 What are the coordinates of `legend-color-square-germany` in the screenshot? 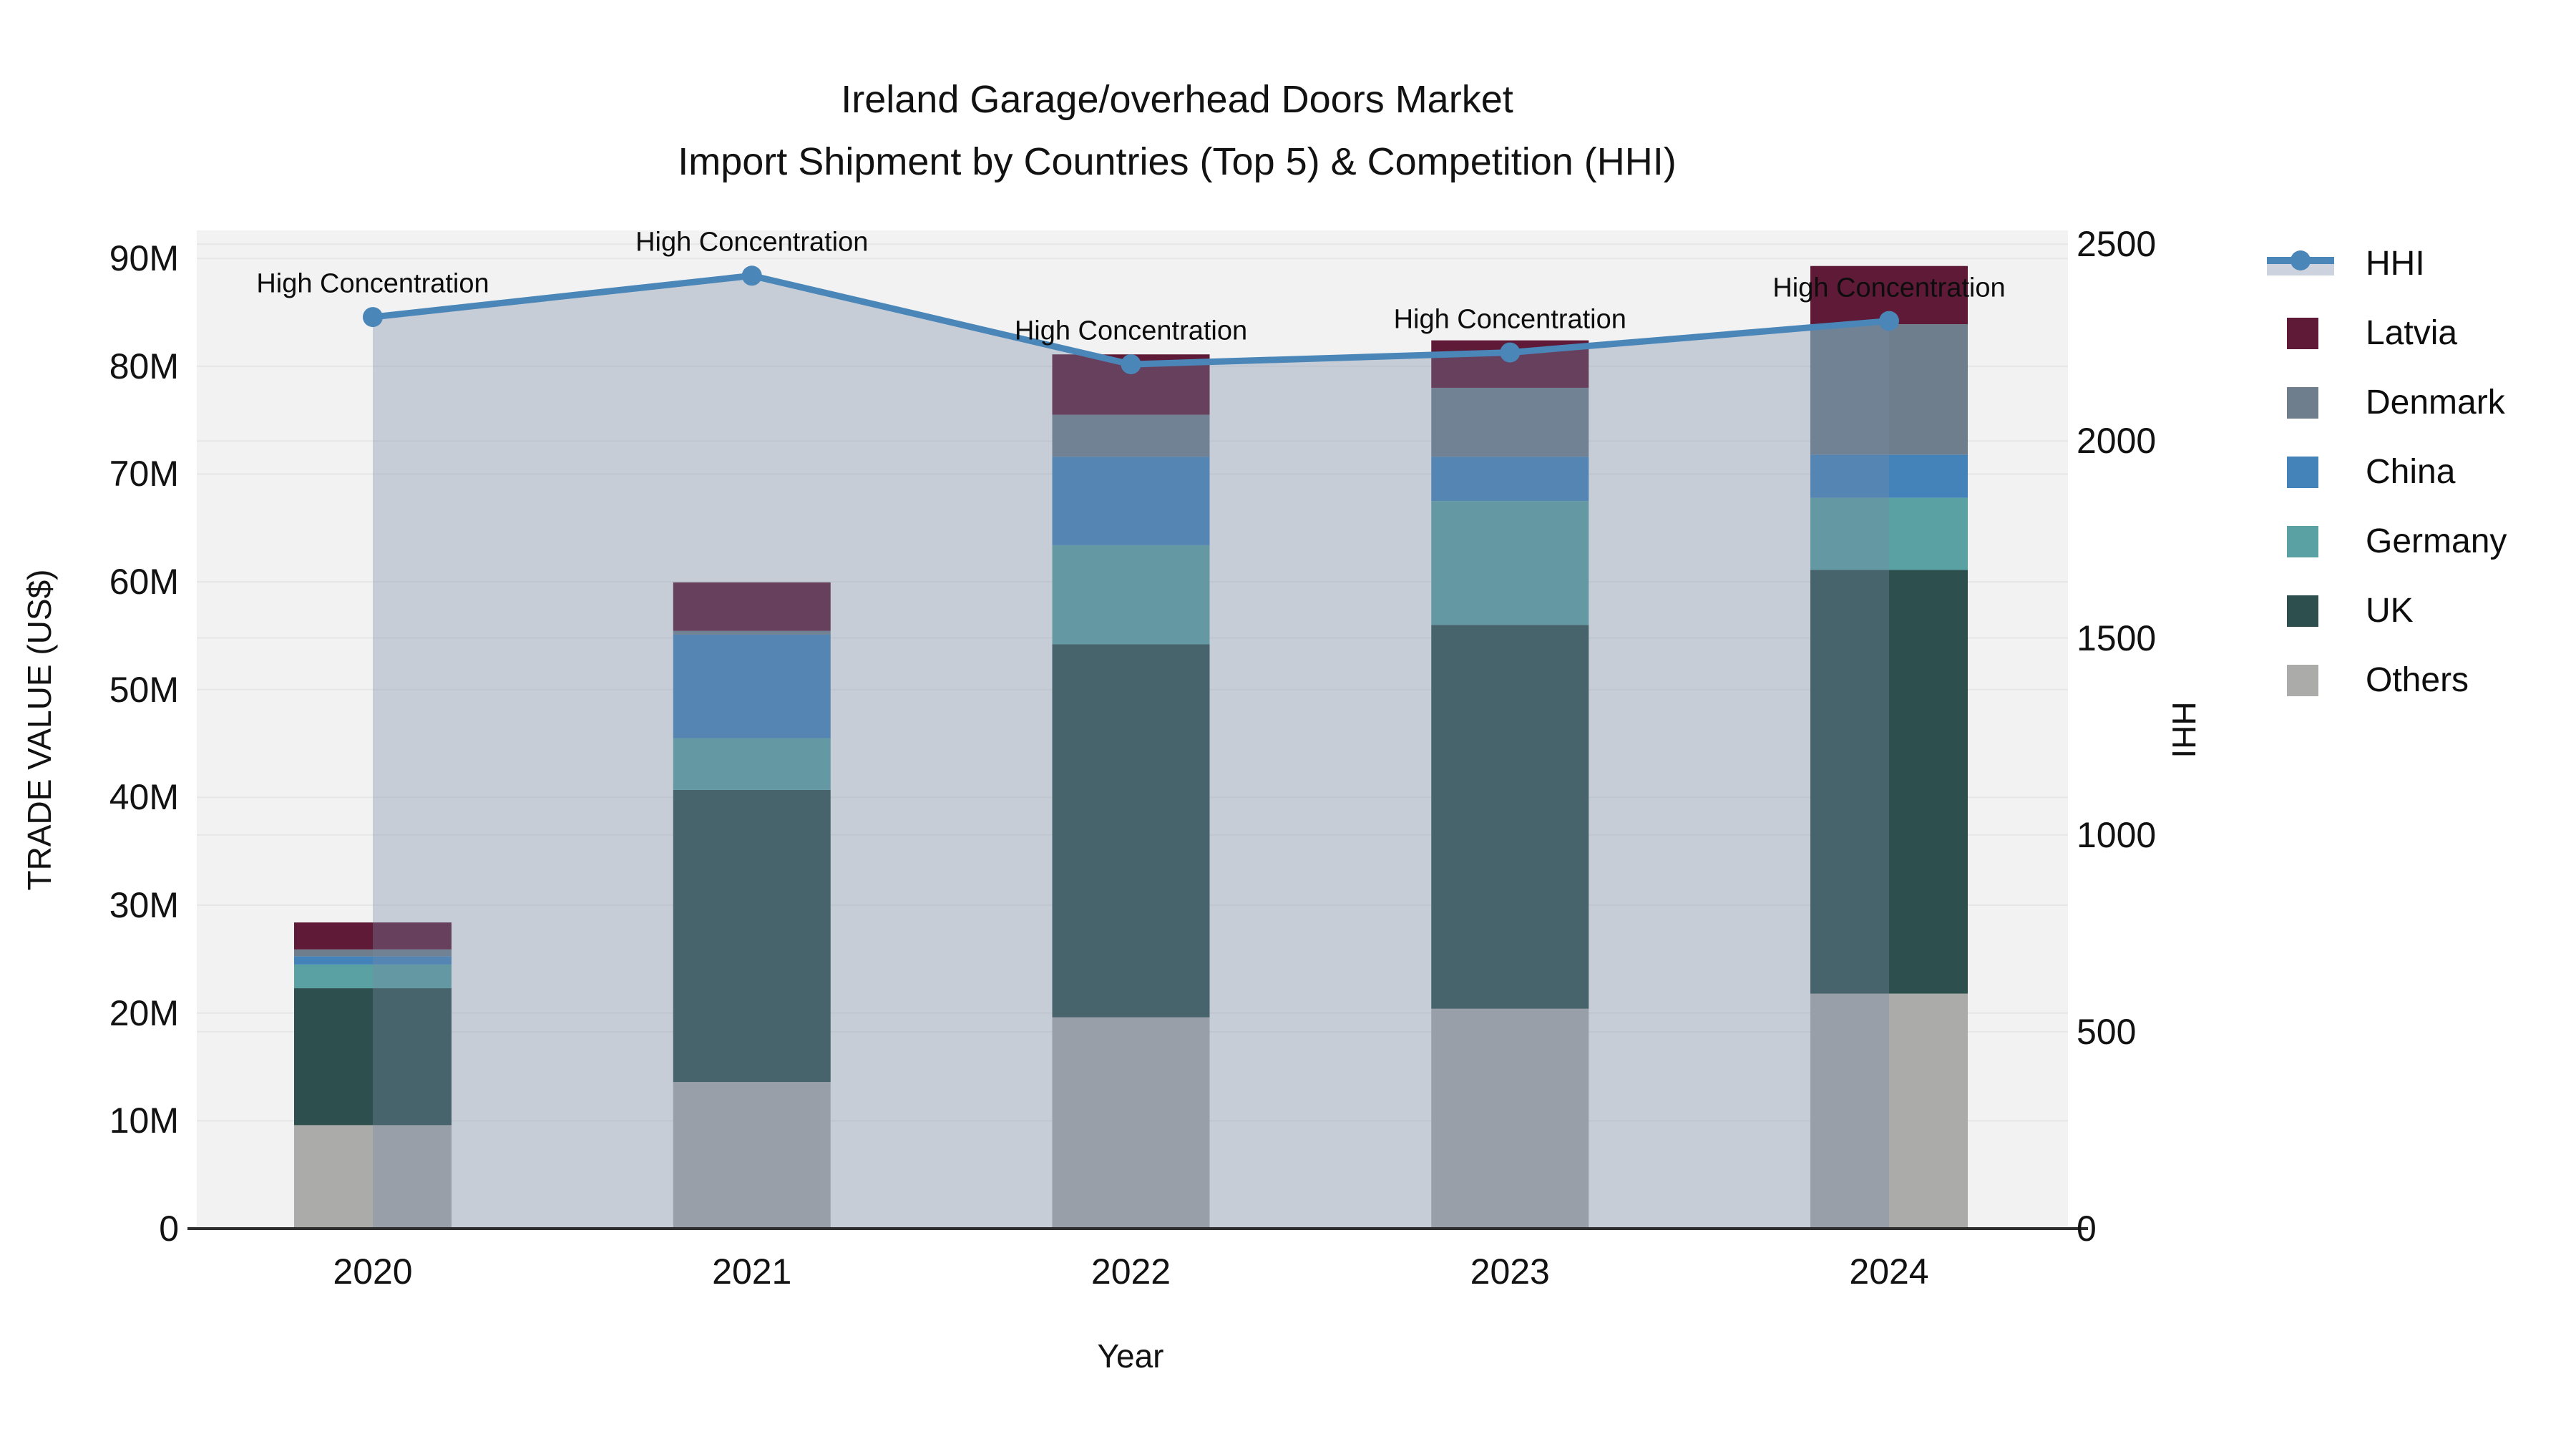 It's located at (2302, 541).